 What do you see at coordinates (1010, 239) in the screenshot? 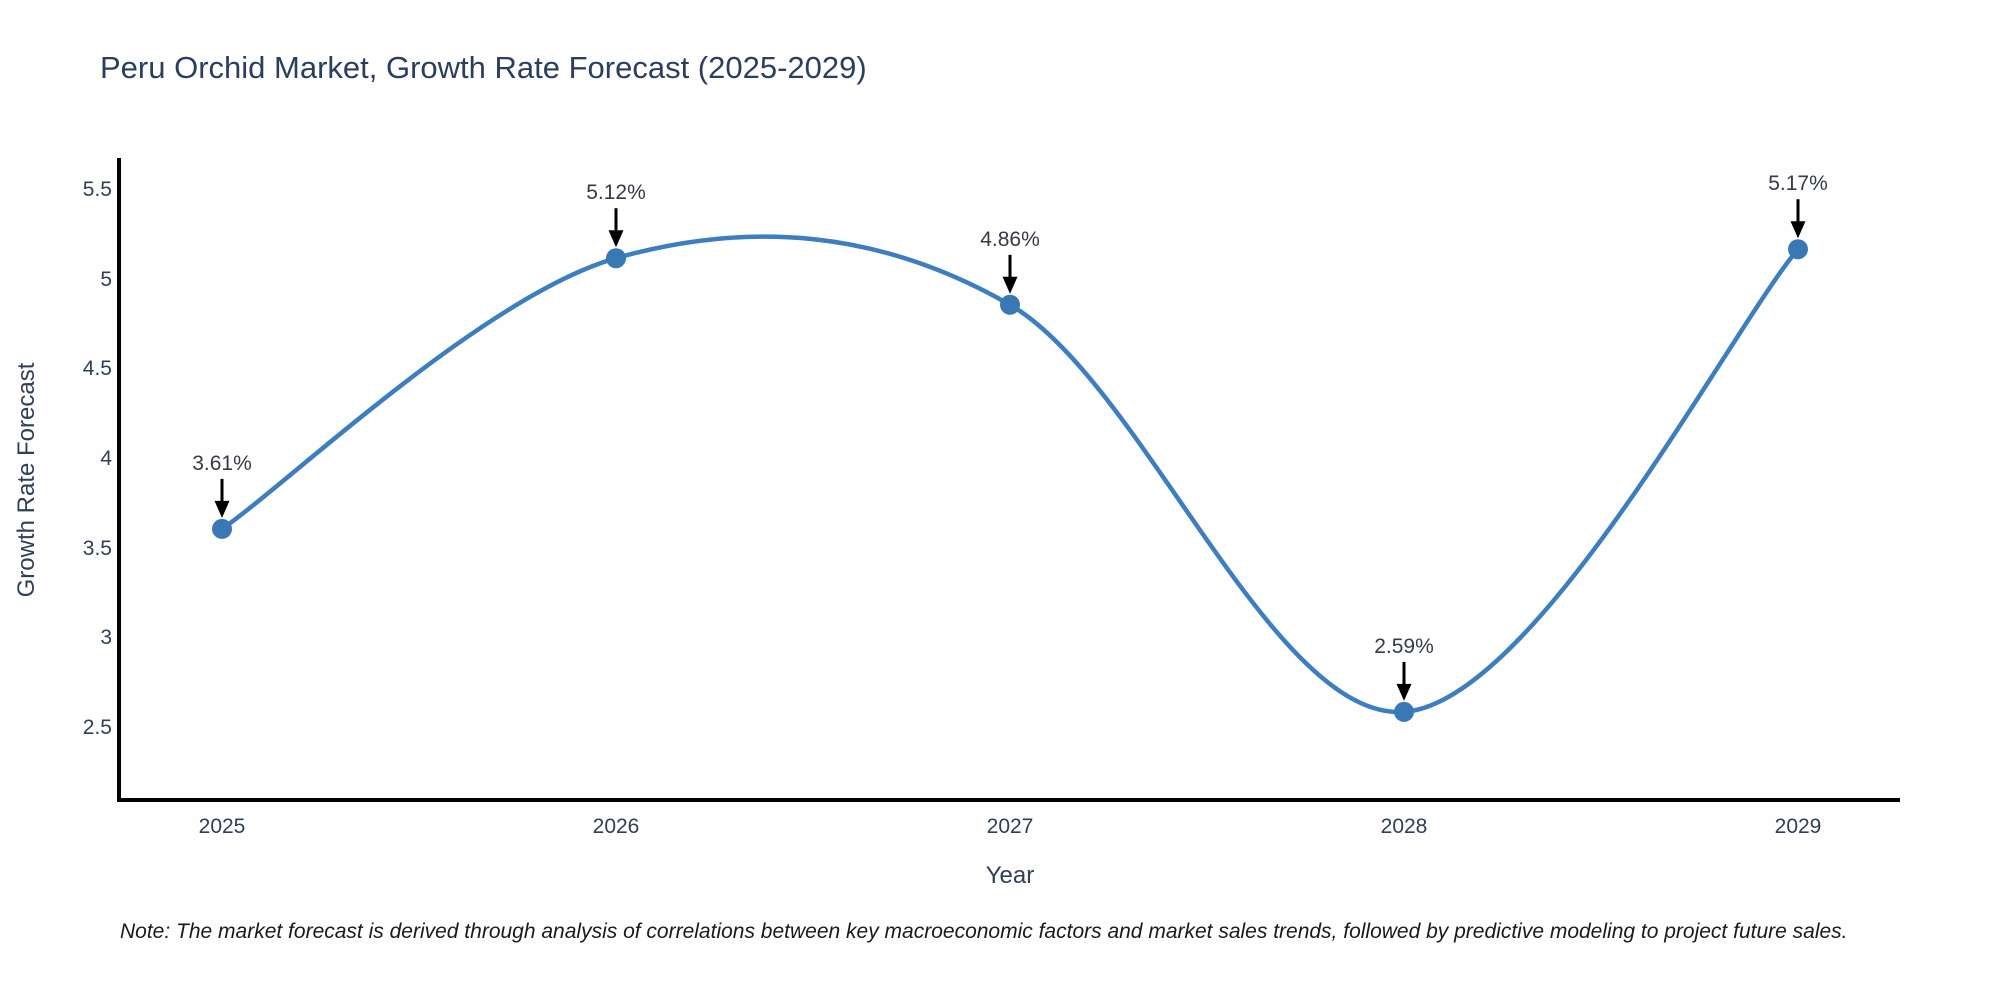
I see `data-point-label: 4.86%` at bounding box center [1010, 239].